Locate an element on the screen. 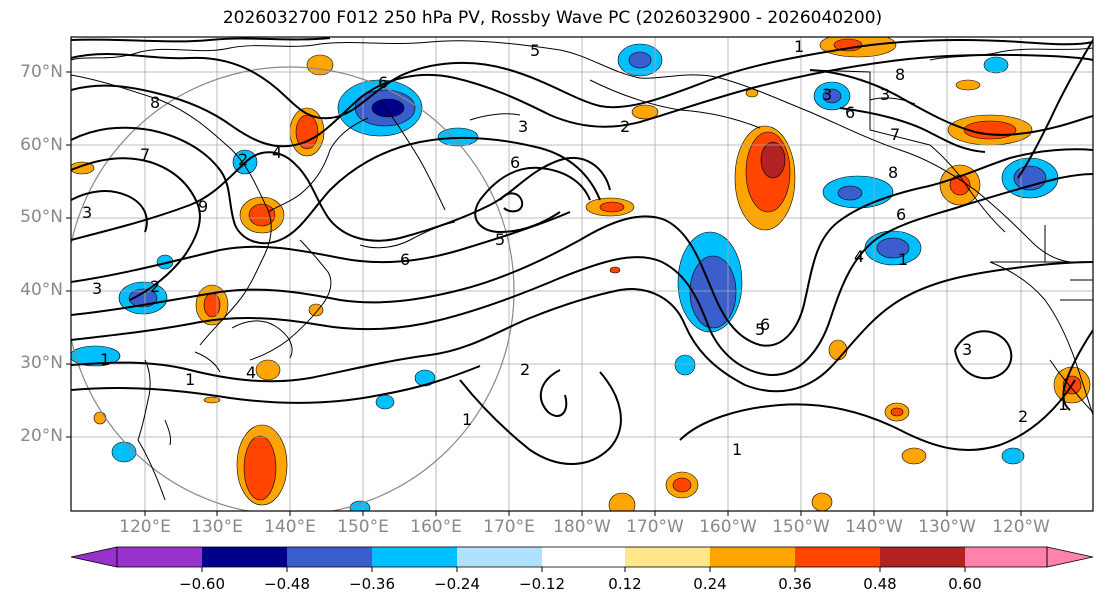 The height and width of the screenshot is (604, 1105). lon-label-120w: 120°W is located at coordinates (1021, 527).